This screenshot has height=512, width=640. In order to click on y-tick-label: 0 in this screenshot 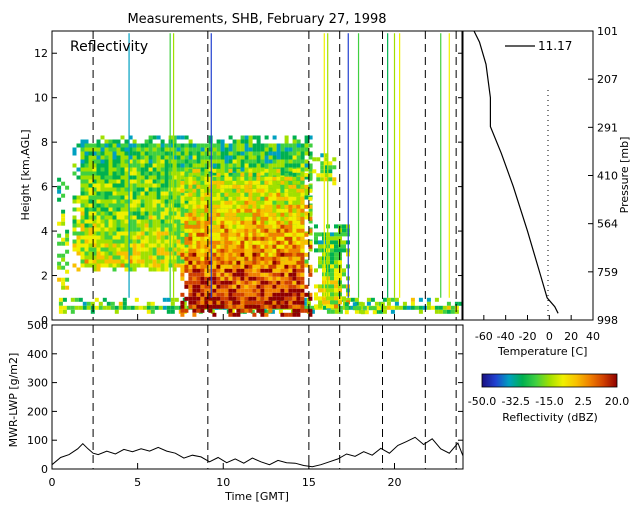, I will do `click(44, 320)`.